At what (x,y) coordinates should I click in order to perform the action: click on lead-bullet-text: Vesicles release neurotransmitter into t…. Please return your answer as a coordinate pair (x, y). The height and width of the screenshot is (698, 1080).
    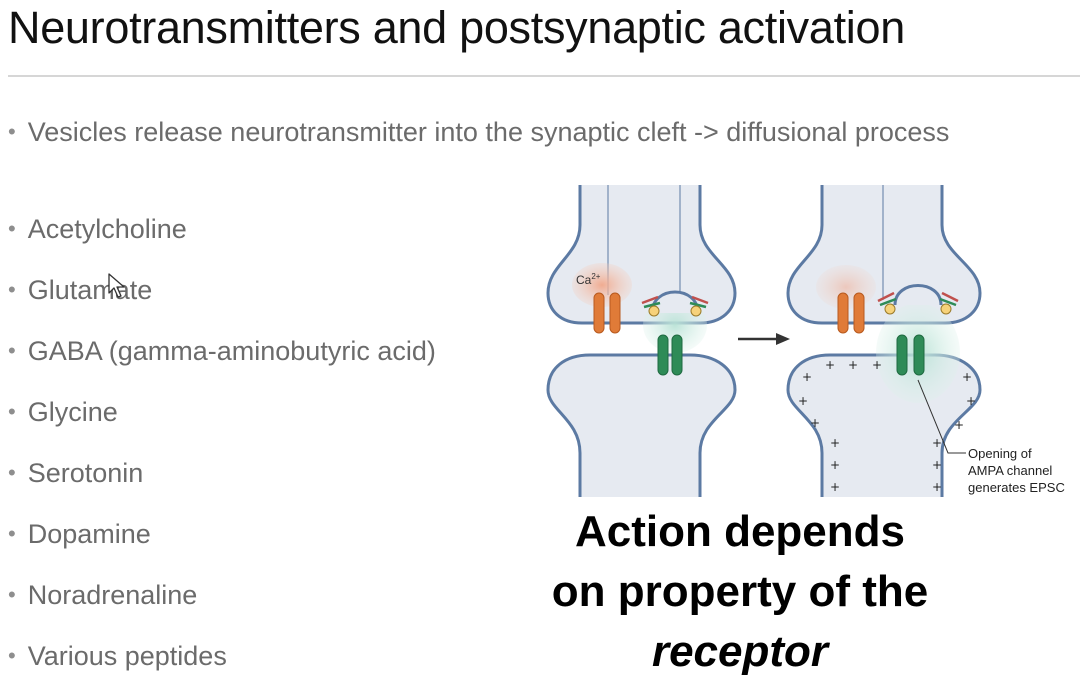
    Looking at the image, I should click on (488, 132).